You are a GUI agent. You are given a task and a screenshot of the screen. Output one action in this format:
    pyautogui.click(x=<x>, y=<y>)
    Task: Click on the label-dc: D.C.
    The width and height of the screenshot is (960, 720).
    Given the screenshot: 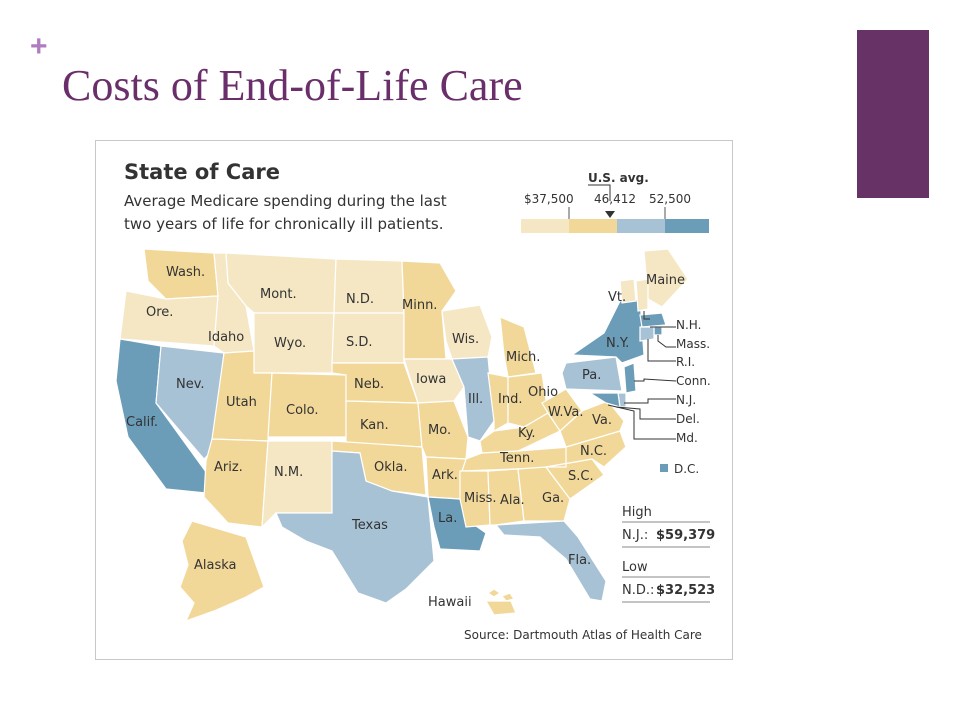 What is the action you would take?
    pyautogui.click(x=686, y=469)
    